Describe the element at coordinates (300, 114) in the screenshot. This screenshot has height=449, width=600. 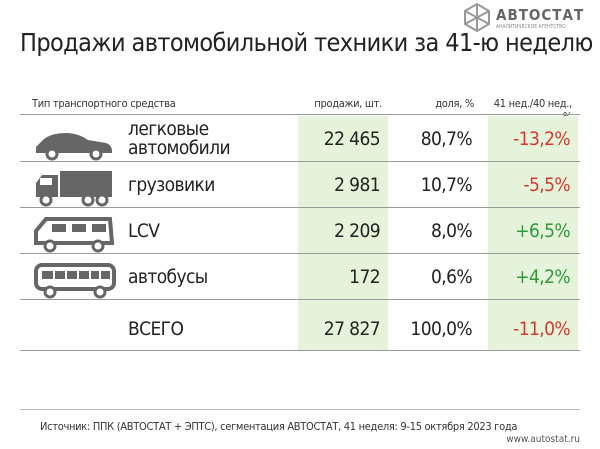
I see `header-line` at that location.